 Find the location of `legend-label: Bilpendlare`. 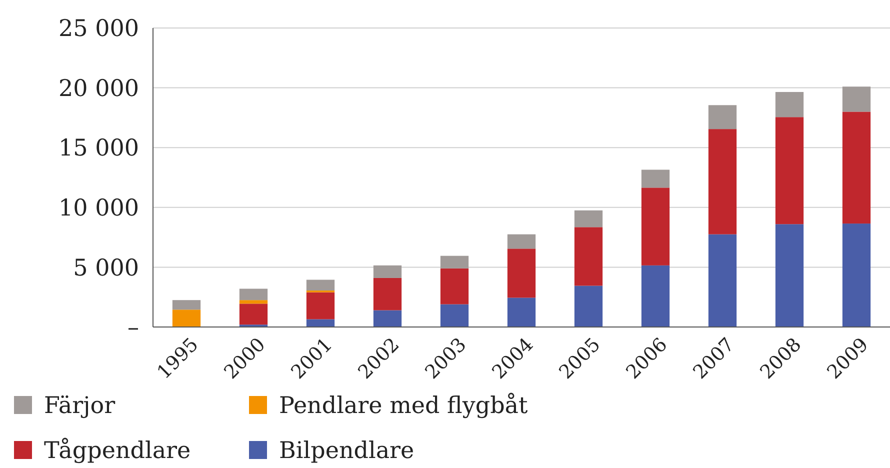

legend-label: Bilpendlare is located at coordinates (346, 451).